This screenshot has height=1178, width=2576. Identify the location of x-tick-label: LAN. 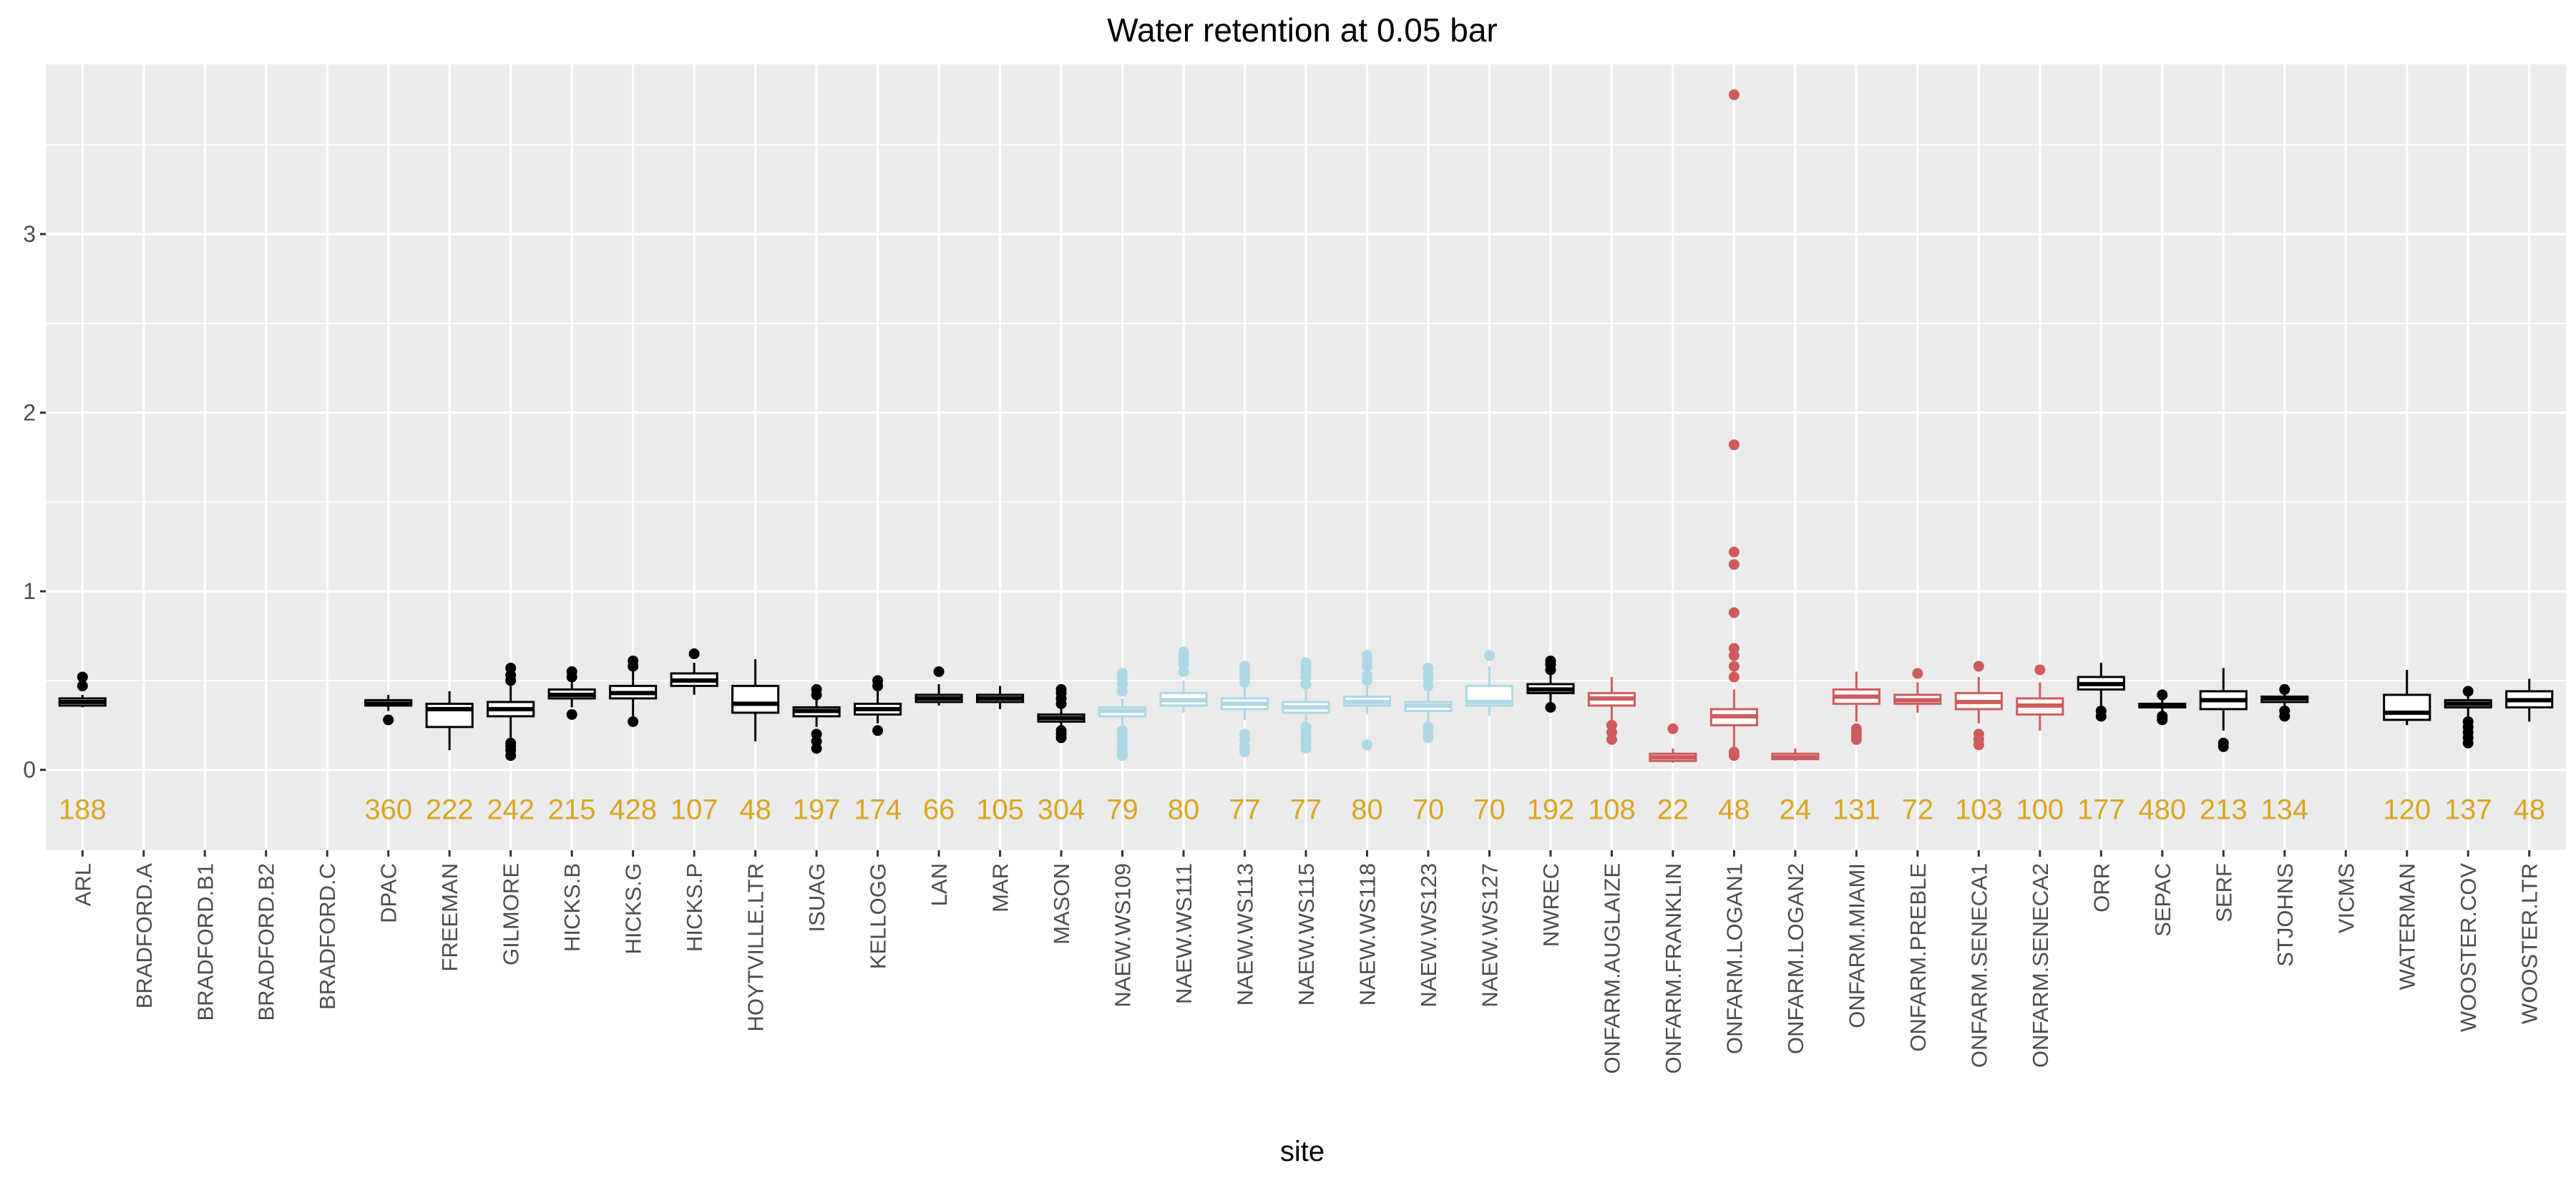
(939, 884).